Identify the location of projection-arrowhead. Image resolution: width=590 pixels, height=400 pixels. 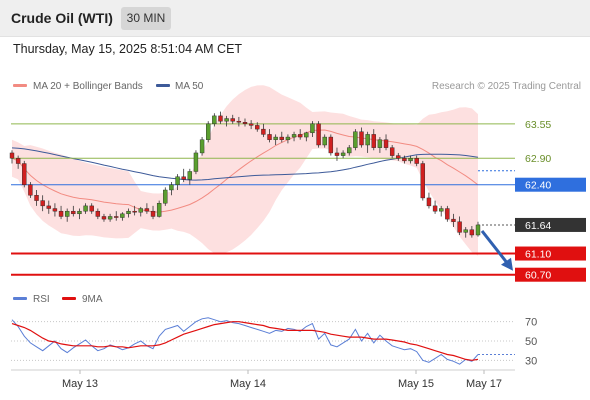
(507, 264).